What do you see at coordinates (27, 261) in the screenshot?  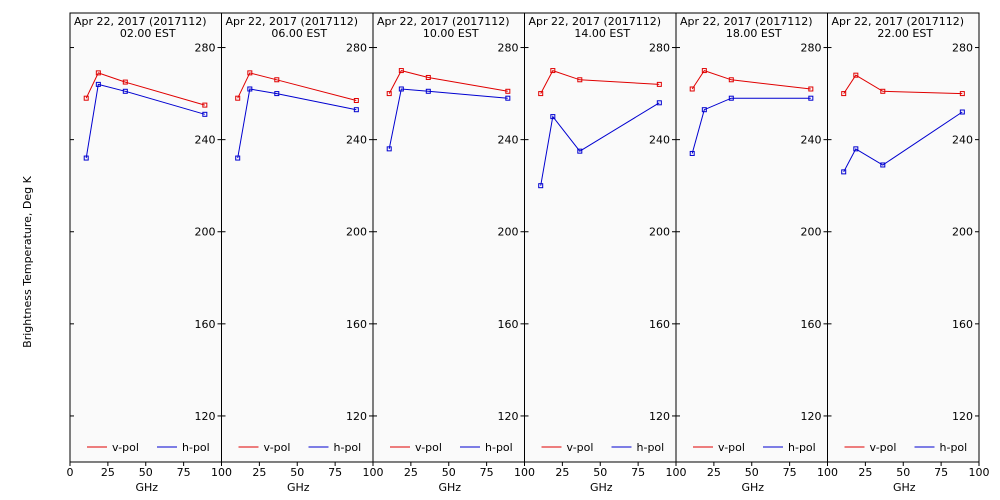 I see `y-axis-label: Brightness Temperature, Deg K` at bounding box center [27, 261].